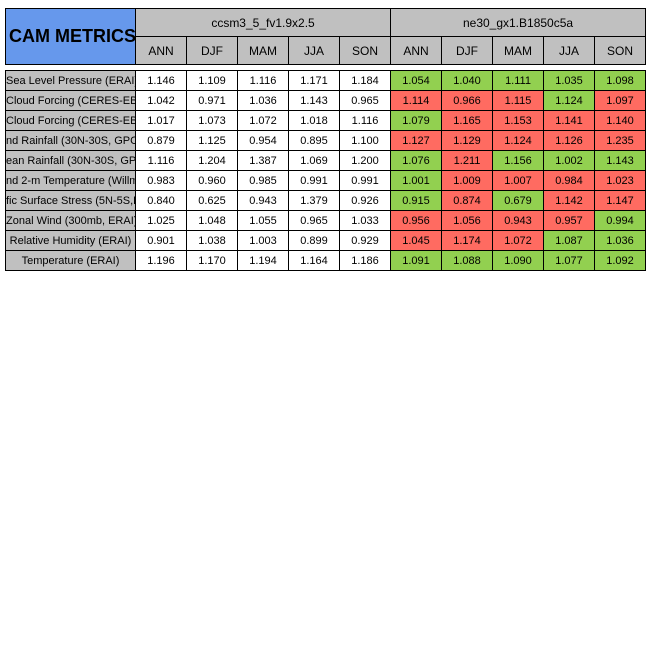 Image resolution: width=648 pixels, height=648 pixels. I want to click on season-header-djf-0: DJF, so click(212, 50).